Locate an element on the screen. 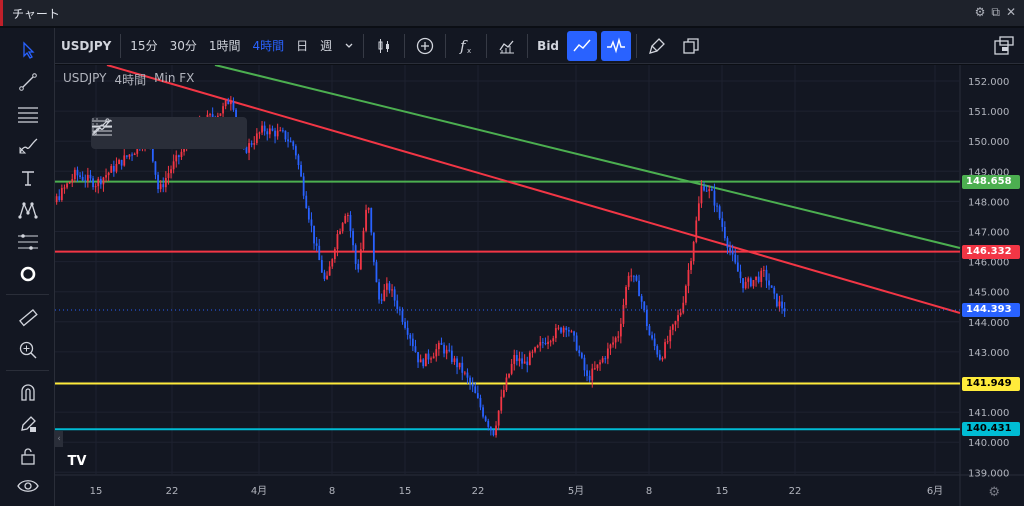  time-axis-label: 5月 is located at coordinates (576, 491).